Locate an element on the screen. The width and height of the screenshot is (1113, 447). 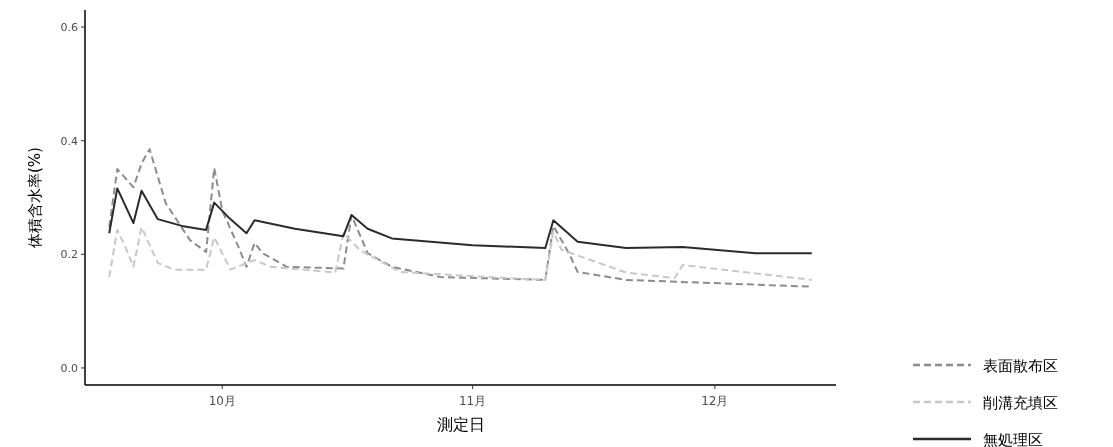
y-axis-title: 体積含水率(%) is located at coordinates (35, 197).